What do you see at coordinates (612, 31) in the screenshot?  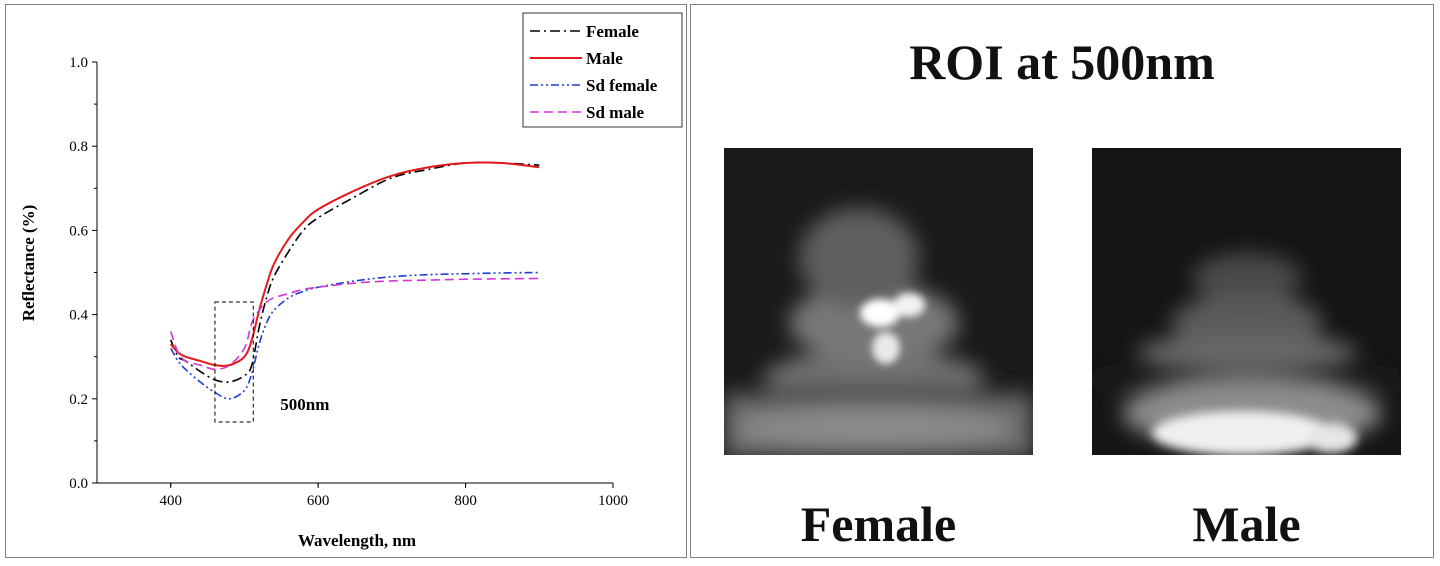 I see `legend-label: Female` at bounding box center [612, 31].